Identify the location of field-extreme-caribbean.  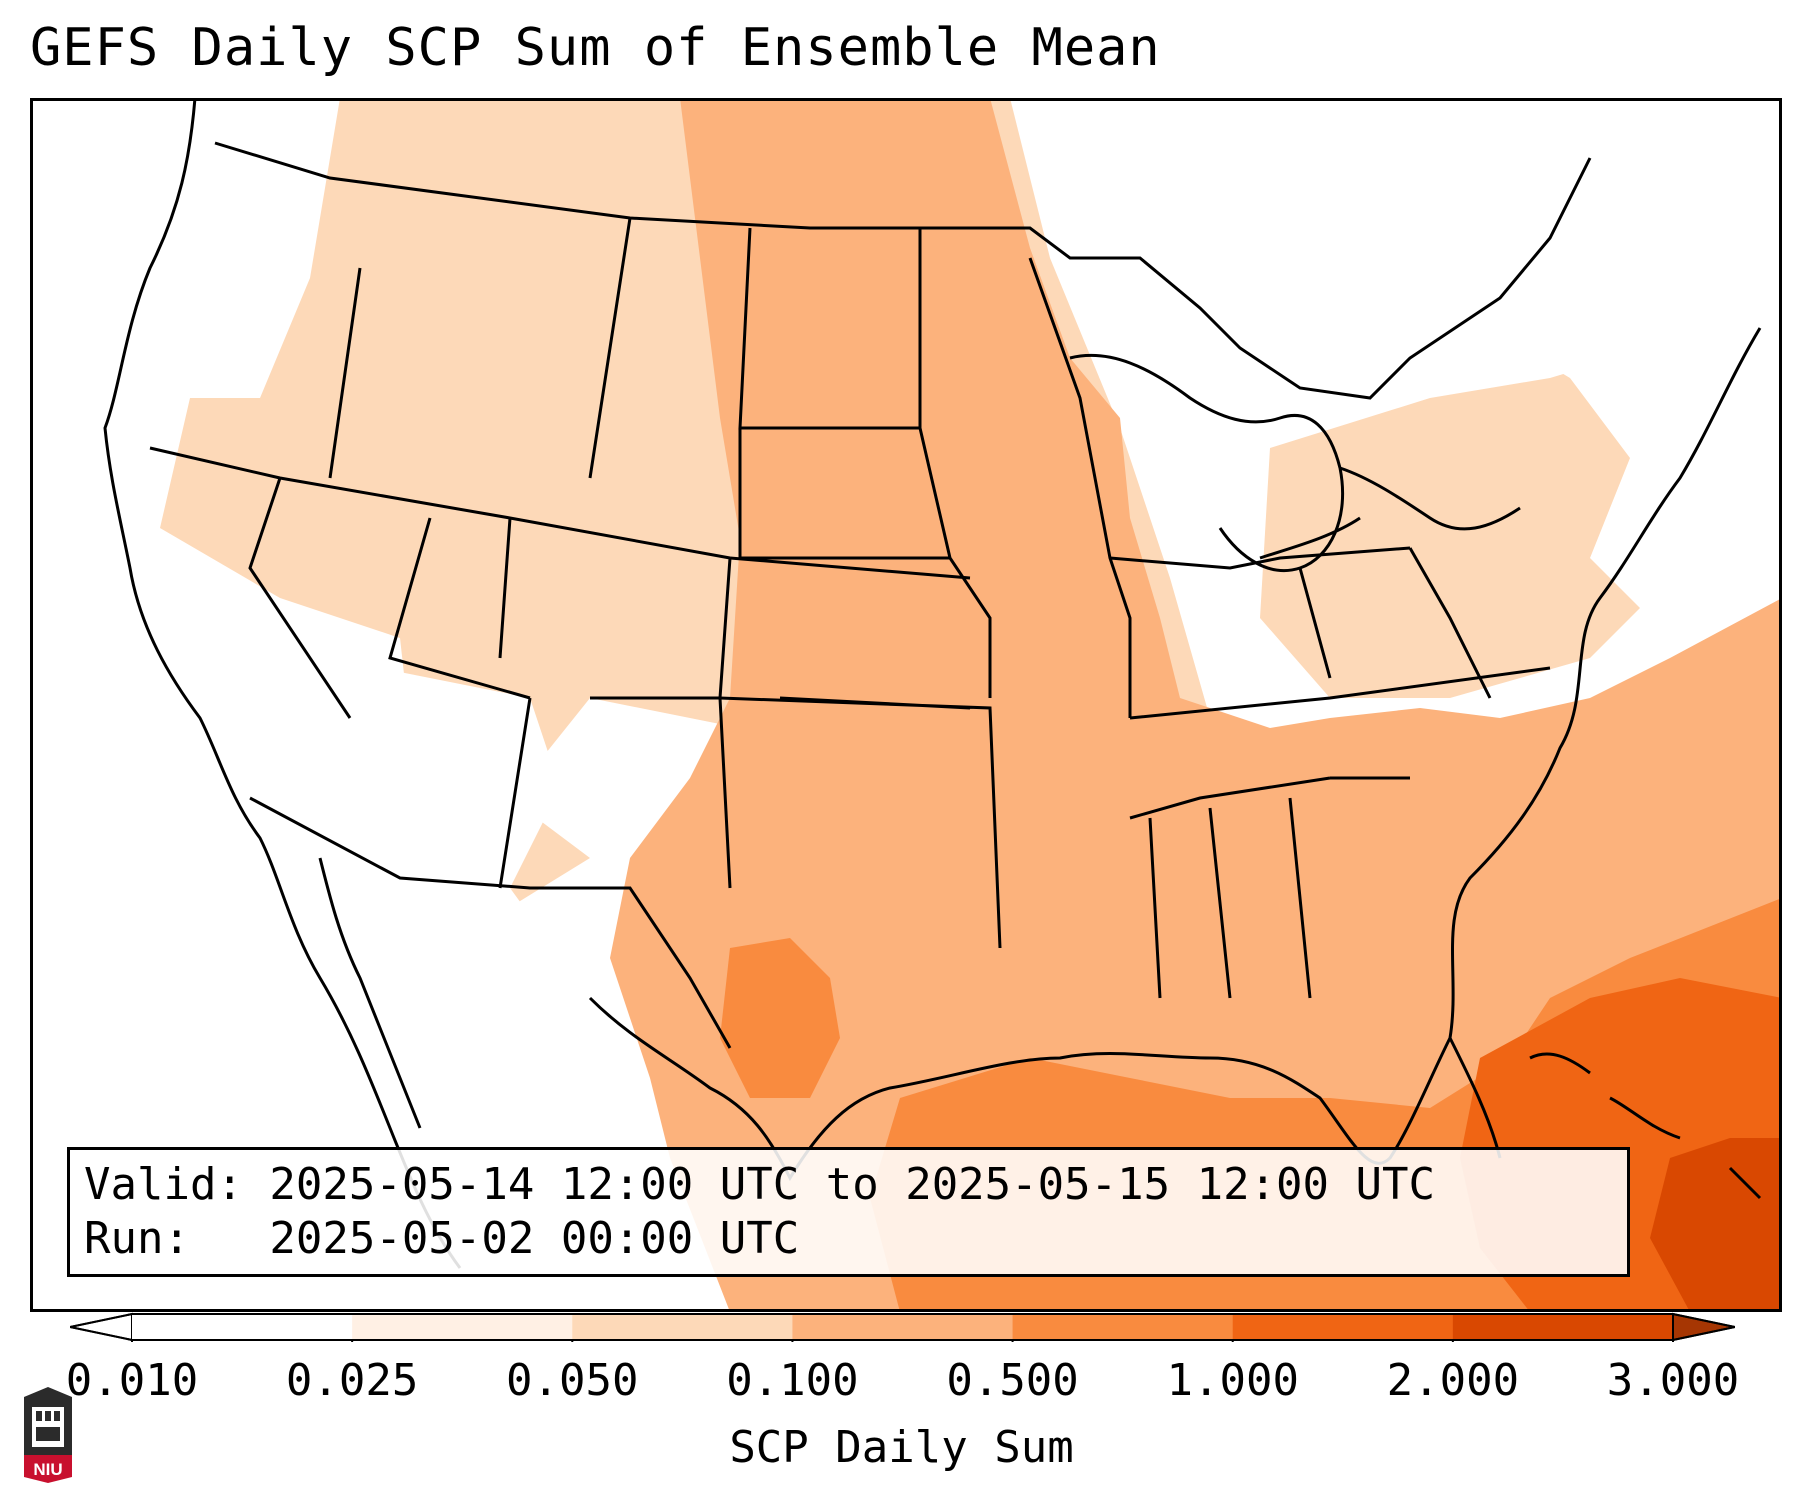
(1716, 1225).